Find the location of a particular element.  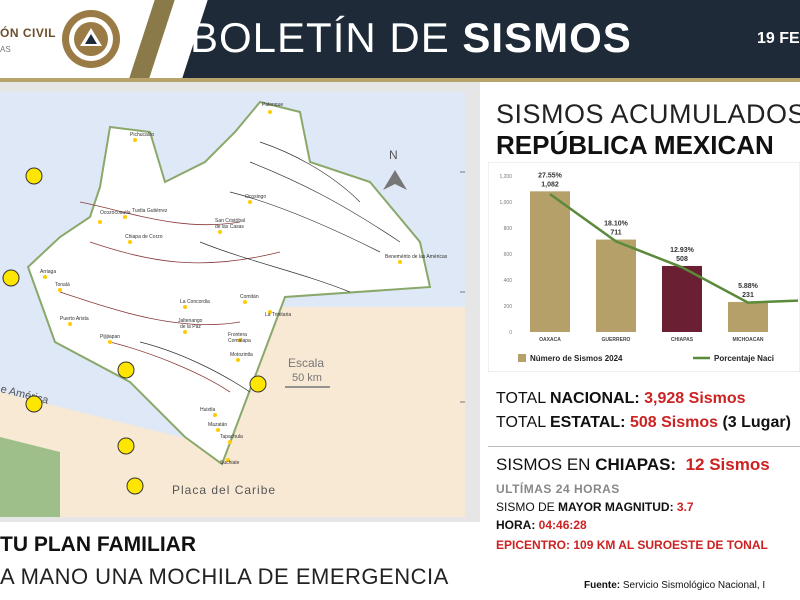

svg-text: Pichucalco is located at coordinates (142, 135).